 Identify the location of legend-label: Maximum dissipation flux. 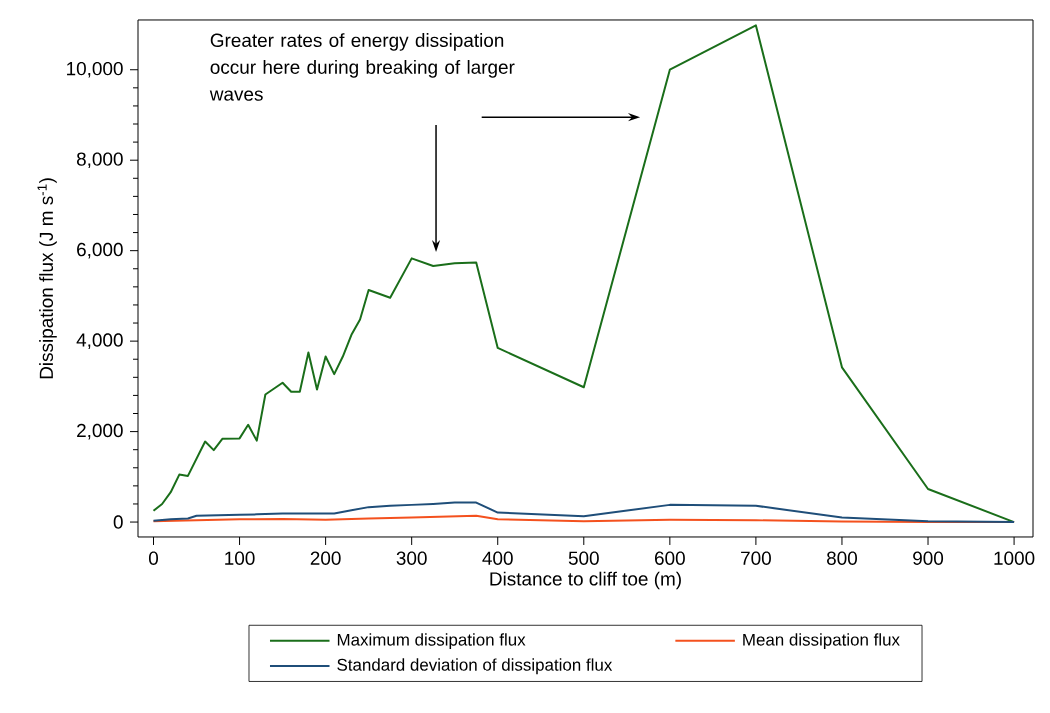
(431, 641).